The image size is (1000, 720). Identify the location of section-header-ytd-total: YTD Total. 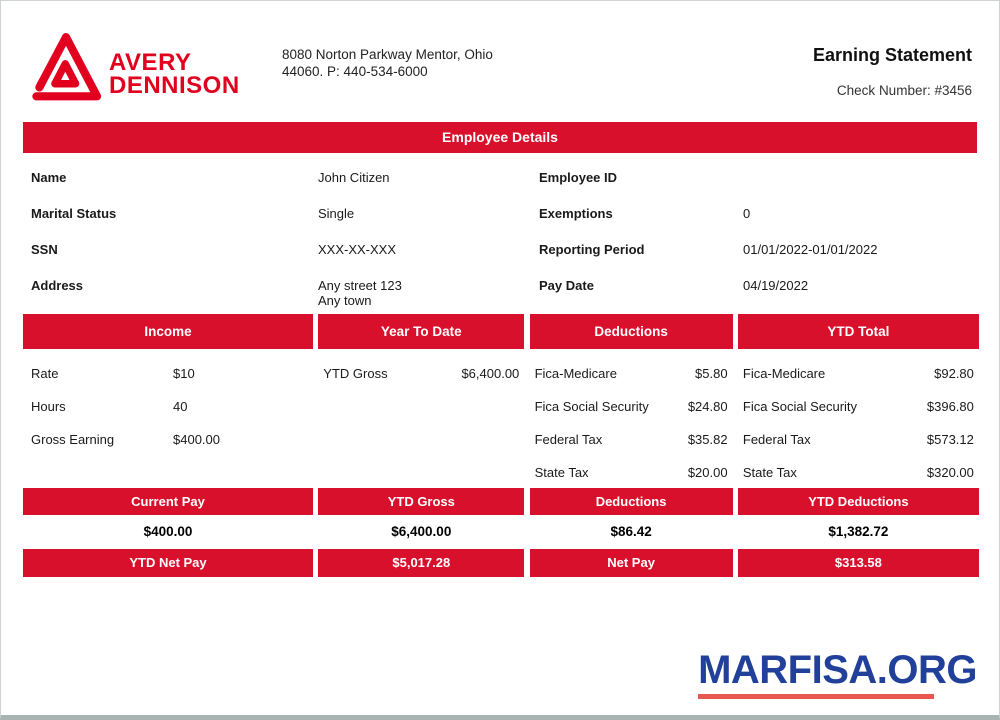
(858, 331).